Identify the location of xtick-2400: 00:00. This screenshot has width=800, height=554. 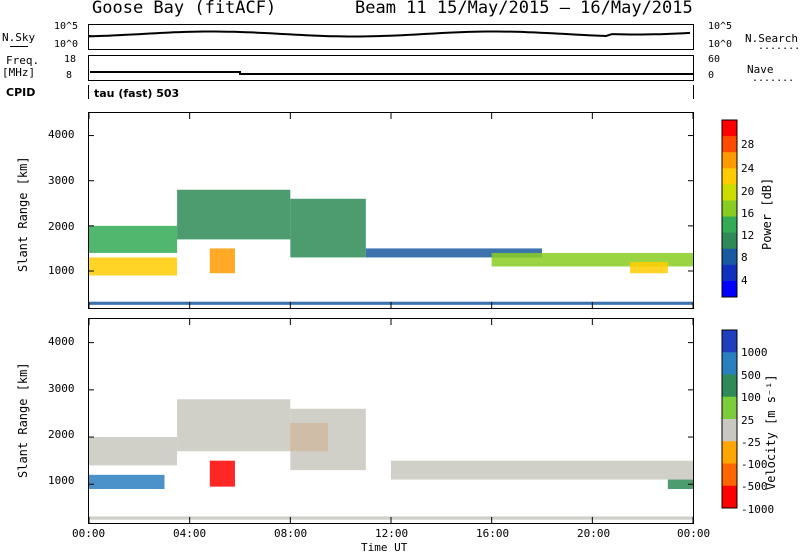
(694, 533).